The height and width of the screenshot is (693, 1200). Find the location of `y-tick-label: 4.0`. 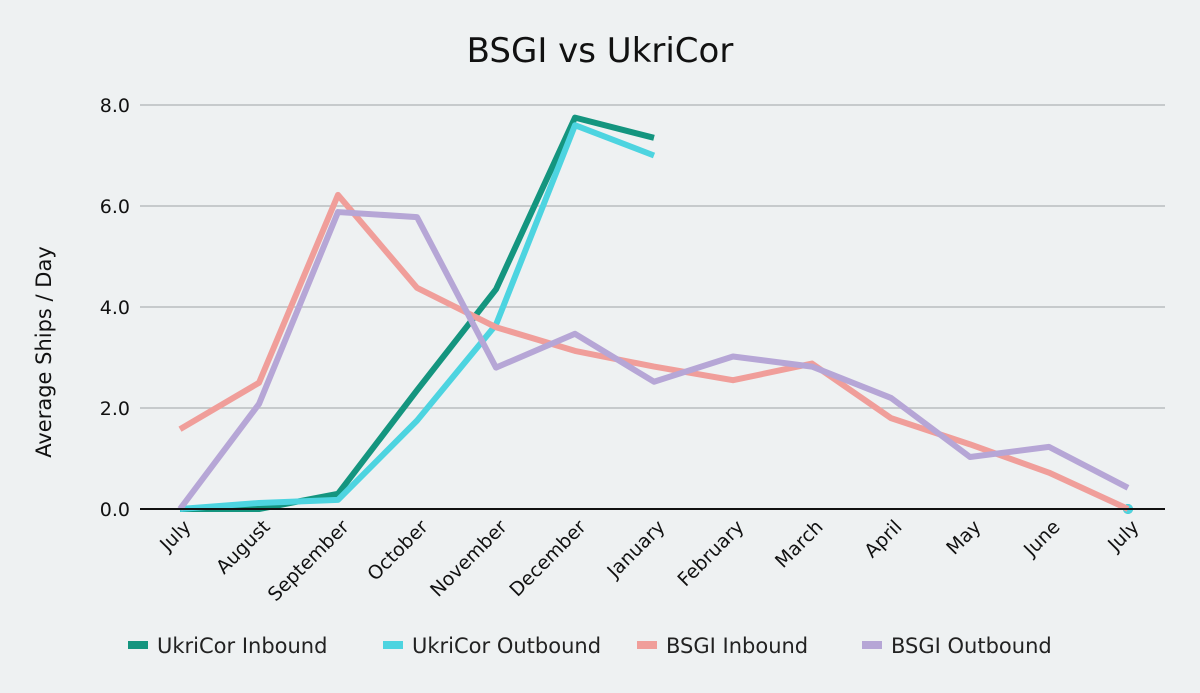

y-tick-label: 4.0 is located at coordinates (115, 308).